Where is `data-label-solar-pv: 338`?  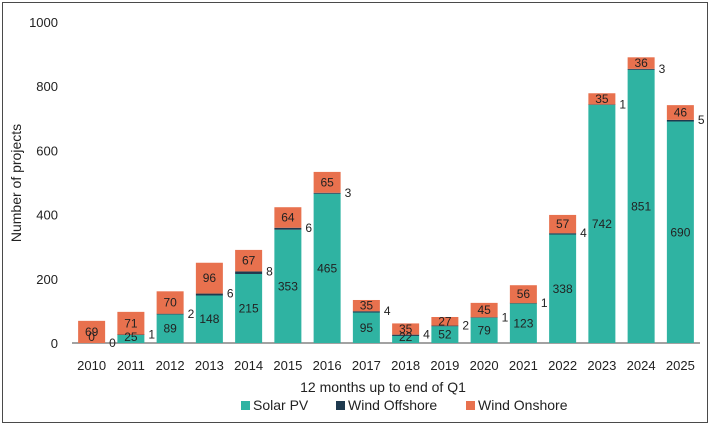 data-label-solar-pv: 338 is located at coordinates (563, 289).